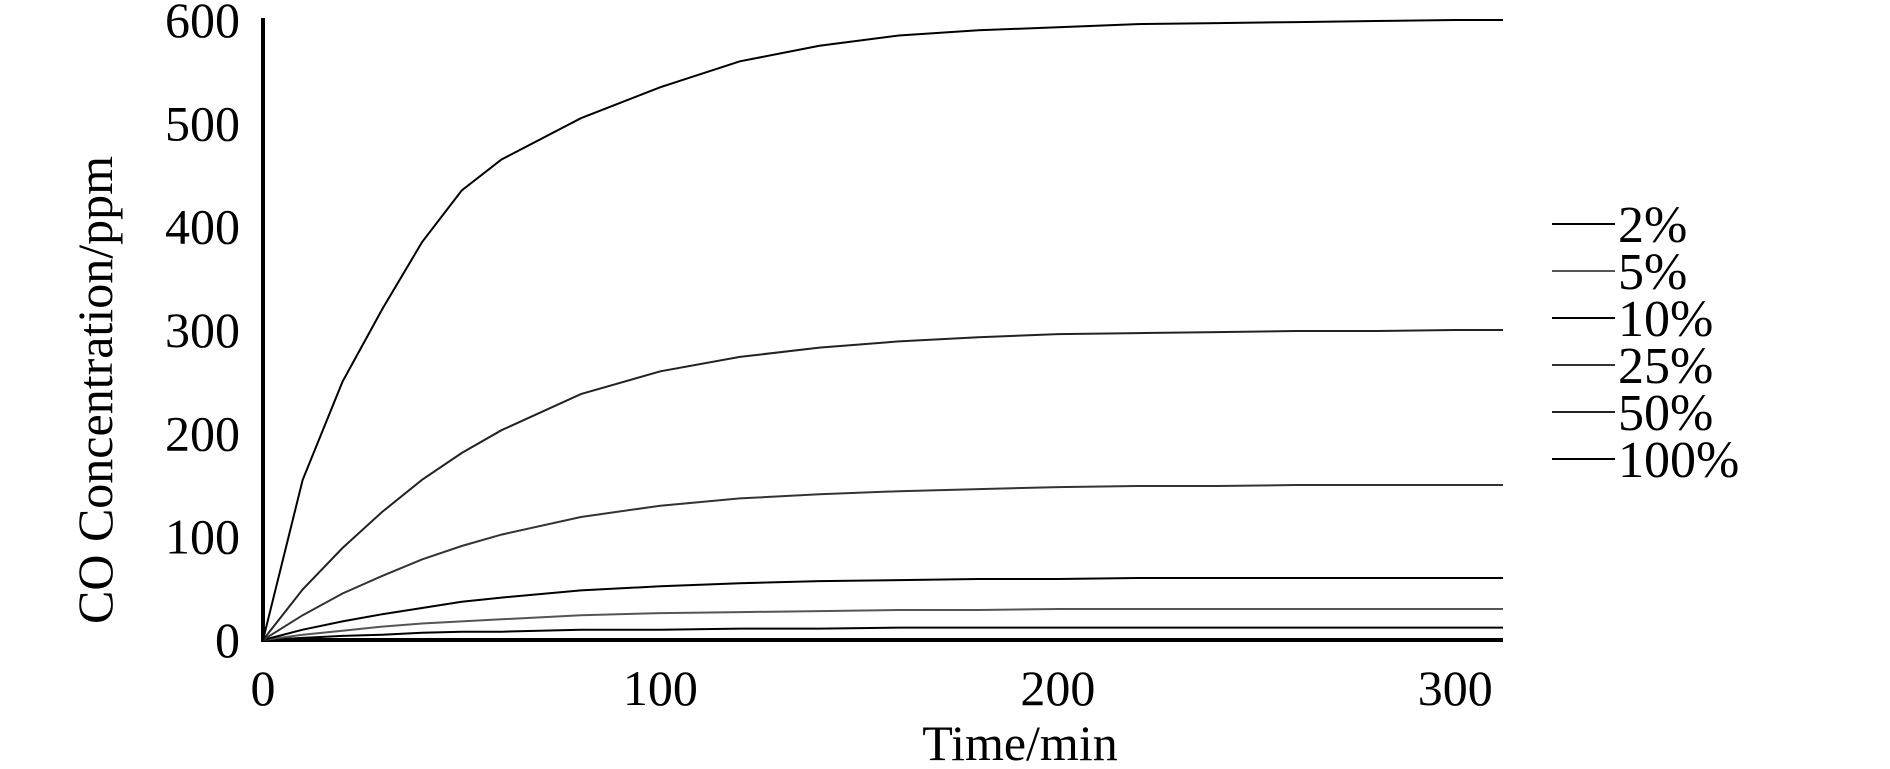  Describe the element at coordinates (882, 633) in the screenshot. I see `series-line-2pct` at that location.